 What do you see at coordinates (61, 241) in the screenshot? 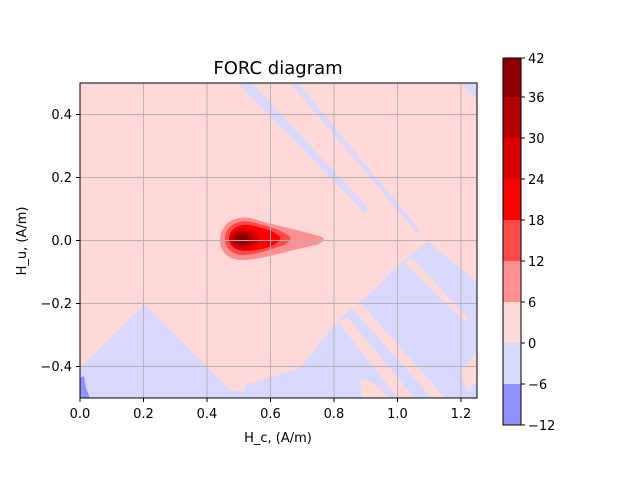
I see `y-tick-label: 0.0` at bounding box center [61, 241].